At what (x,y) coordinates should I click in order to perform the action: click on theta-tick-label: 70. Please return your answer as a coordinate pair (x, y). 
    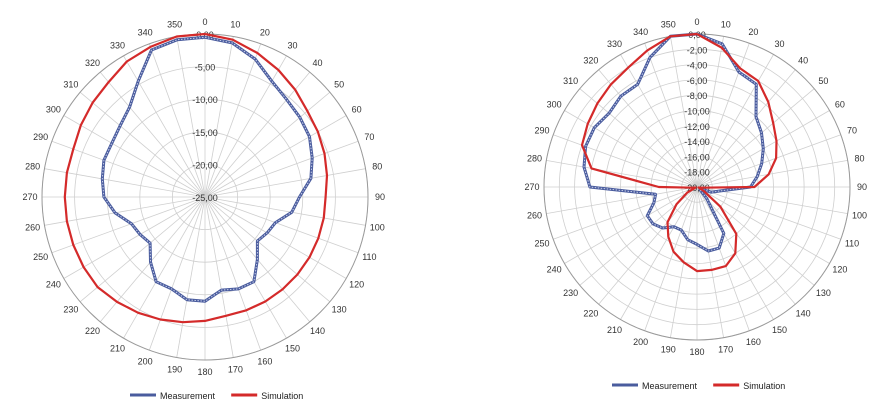
    Looking at the image, I should click on (369, 137).